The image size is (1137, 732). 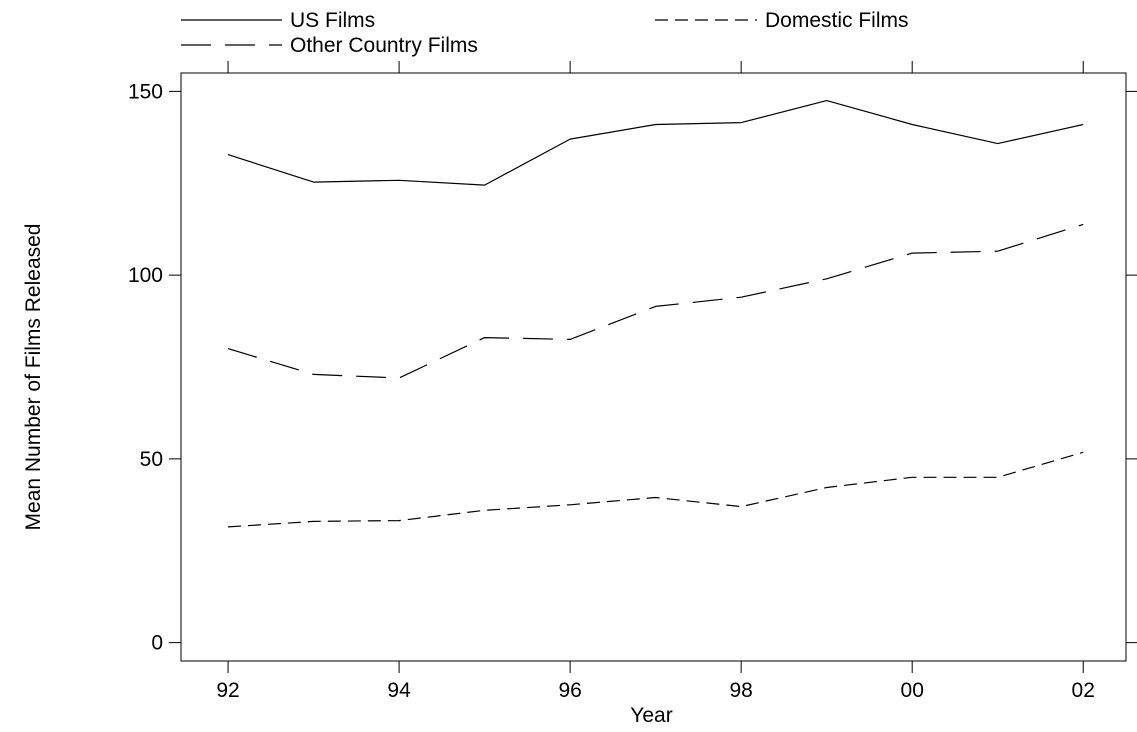 What do you see at coordinates (651, 715) in the screenshot?
I see `x-axis-title: Year` at bounding box center [651, 715].